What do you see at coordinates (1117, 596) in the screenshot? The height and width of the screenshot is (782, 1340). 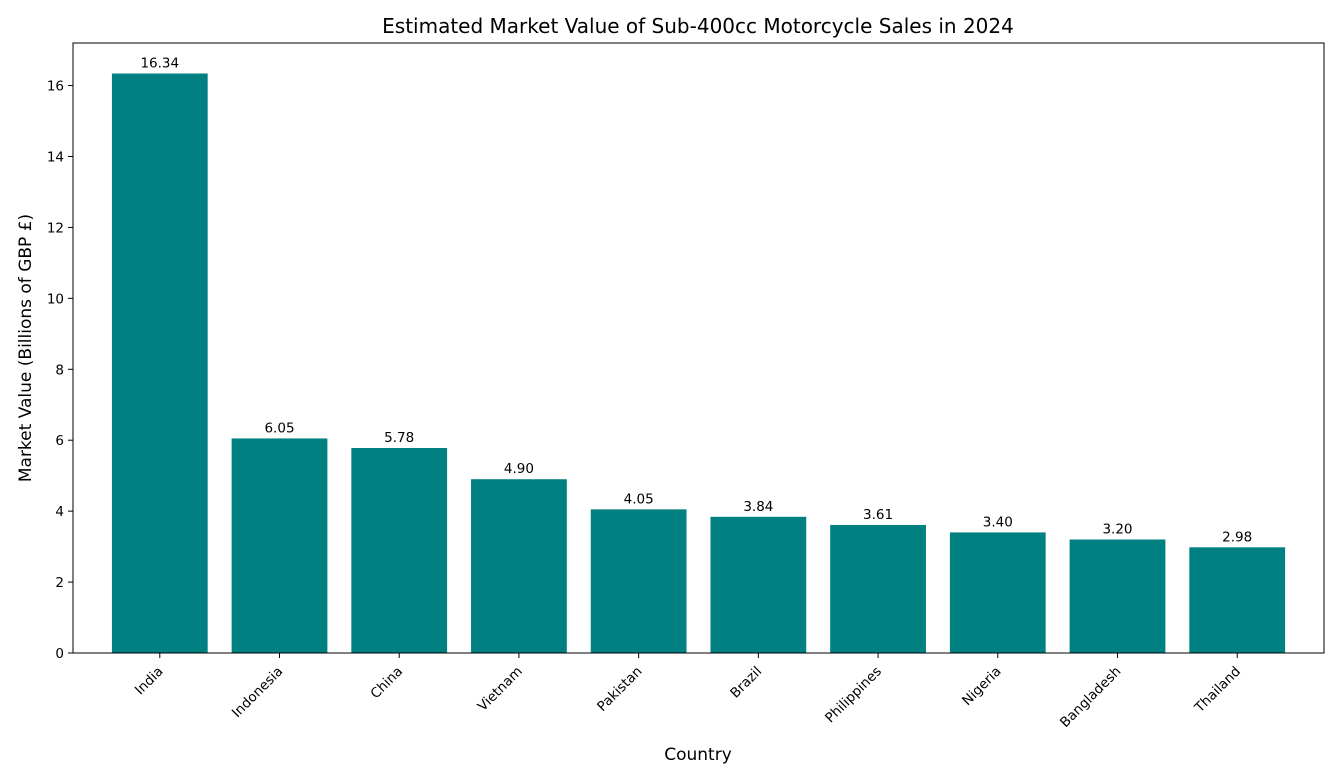 I see `bar-bangladesh` at bounding box center [1117, 596].